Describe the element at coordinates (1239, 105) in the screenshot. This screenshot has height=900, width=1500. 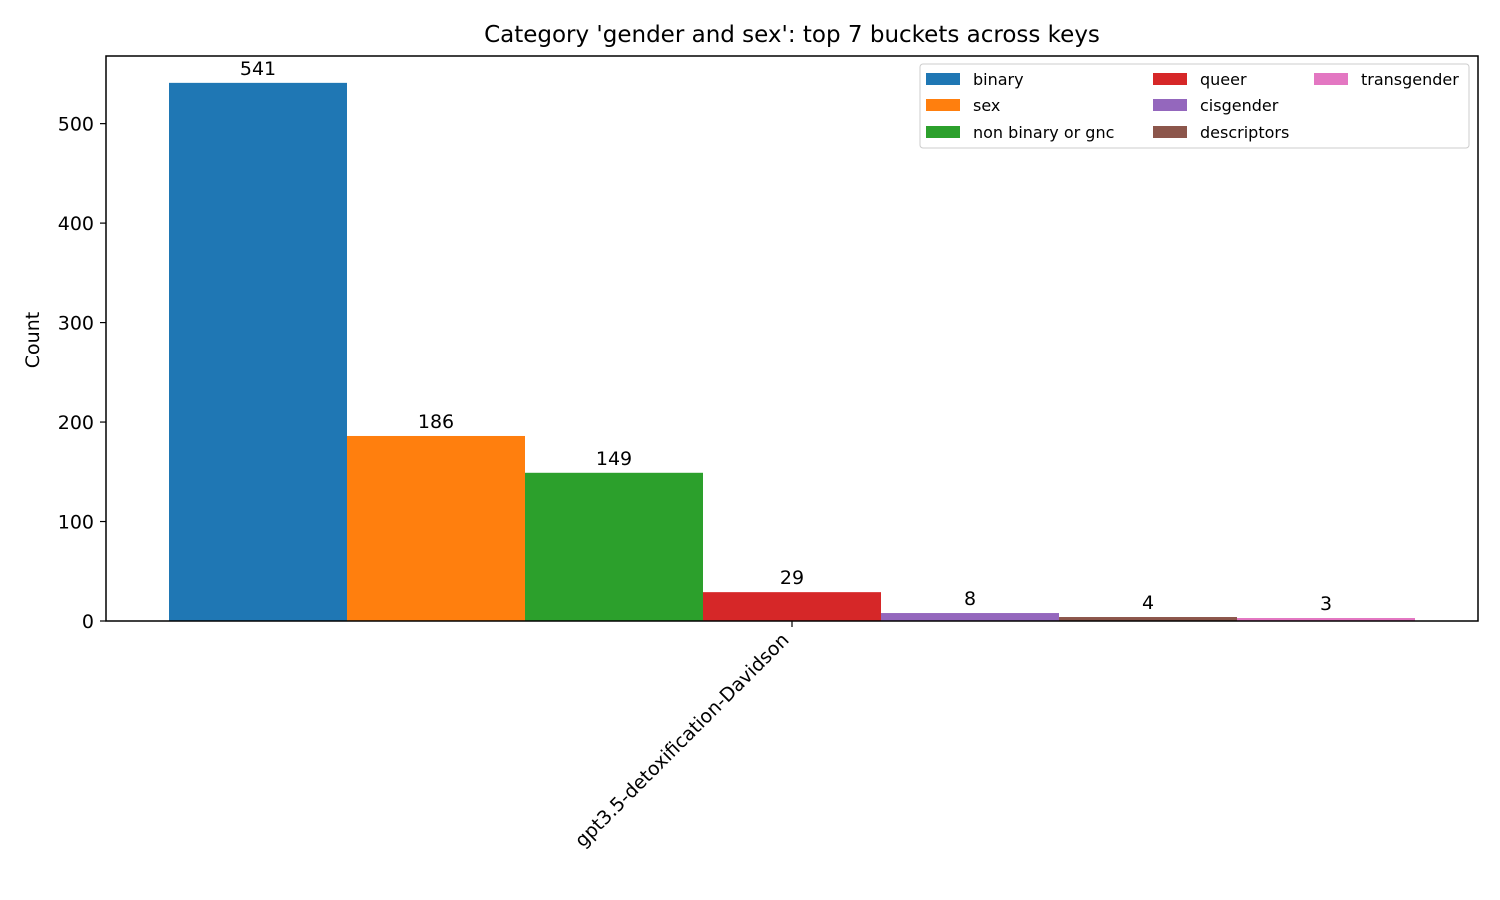
I see `legend-label: cisgender` at that location.